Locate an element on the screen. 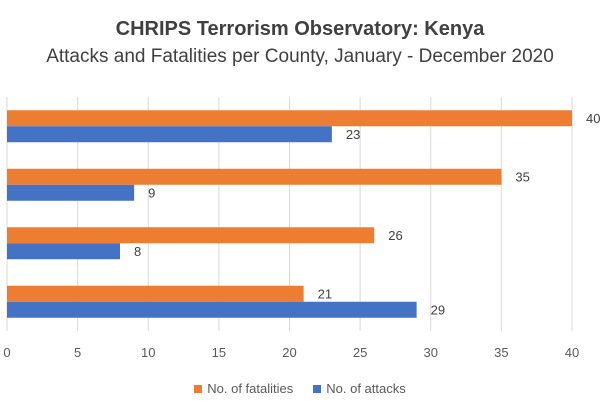  legend-label-attacks: No. of attacks is located at coordinates (366, 388).